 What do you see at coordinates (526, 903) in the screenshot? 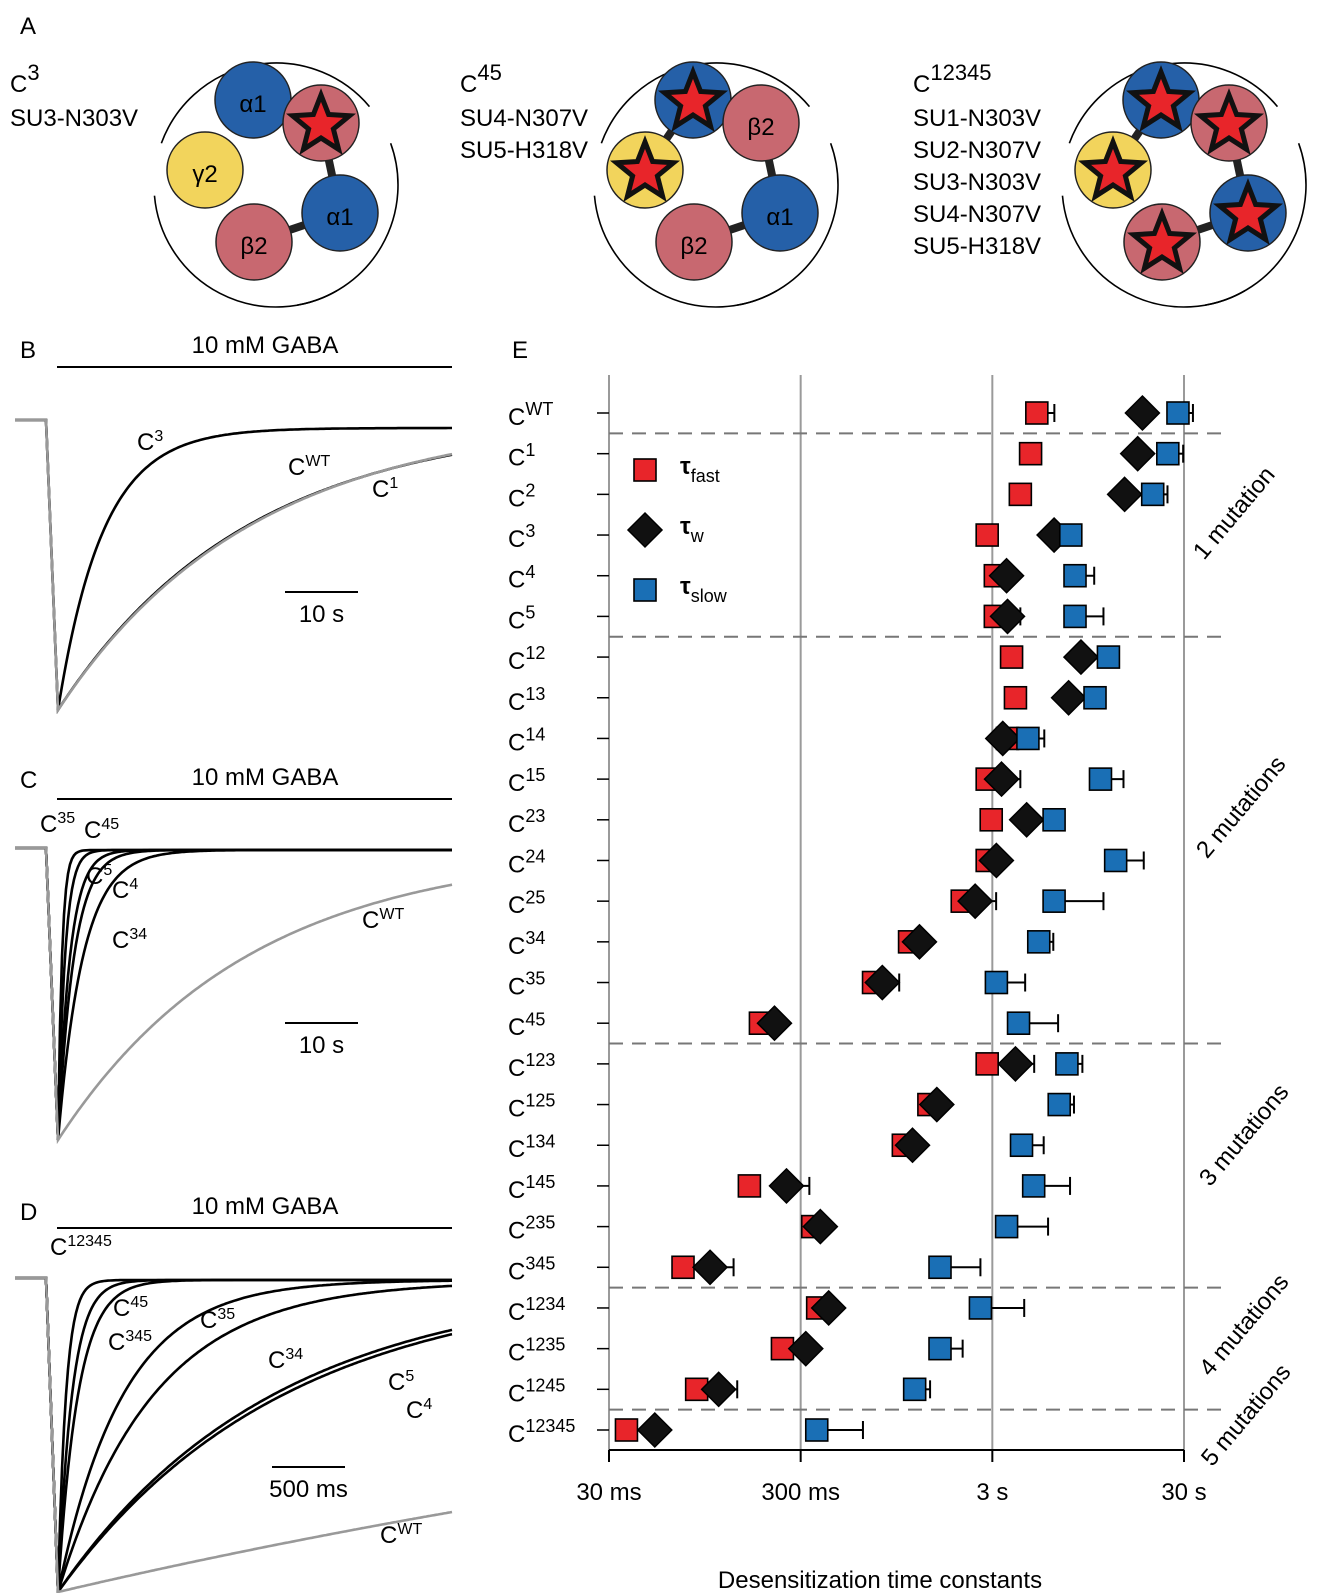
I see `y-tick-label: C25` at bounding box center [526, 903].